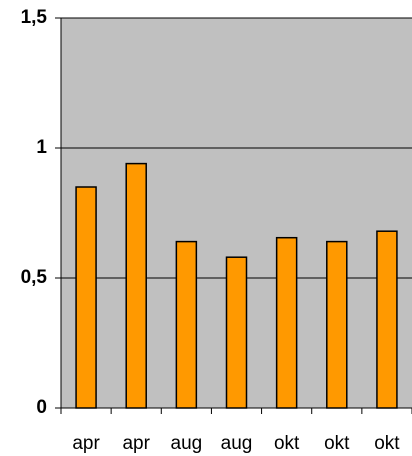 The height and width of the screenshot is (456, 412). What do you see at coordinates (34, 17) in the screenshot?
I see `y-tick-label: 1,5` at bounding box center [34, 17].